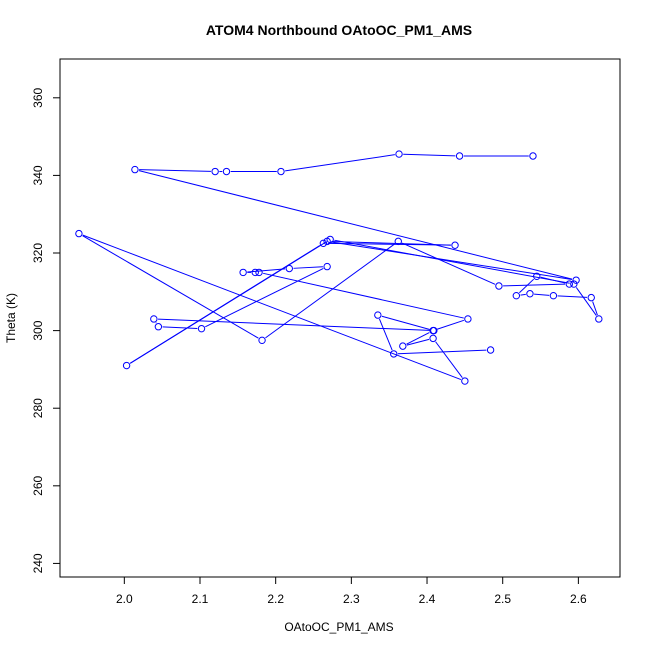 Image resolution: width=650 pixels, height=650 pixels. What do you see at coordinates (339, 30) in the screenshot?
I see `chart-title: ATOM4 Northbound OAtoOC_PM1_AMS` at bounding box center [339, 30].